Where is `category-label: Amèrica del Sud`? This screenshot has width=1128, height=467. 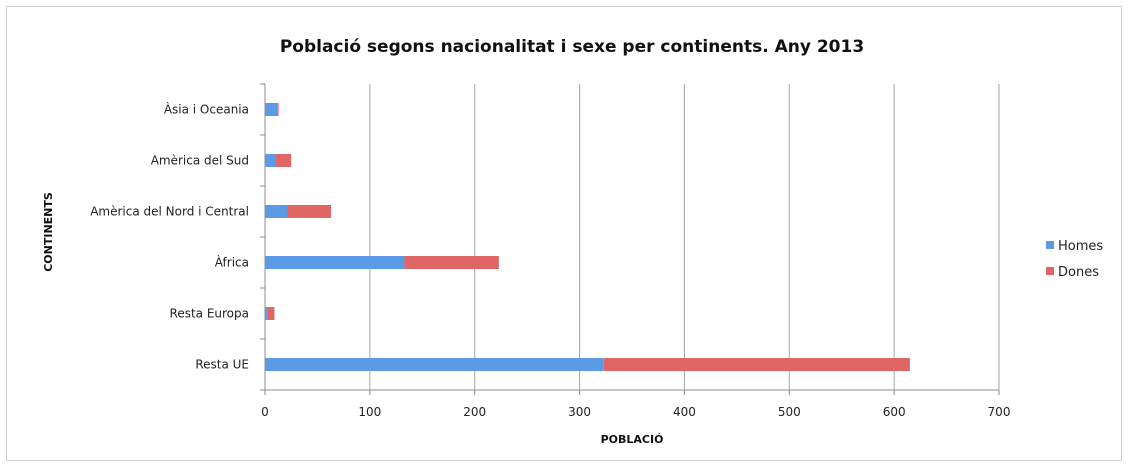 category-label: Amèrica del Sud is located at coordinates (200, 161).